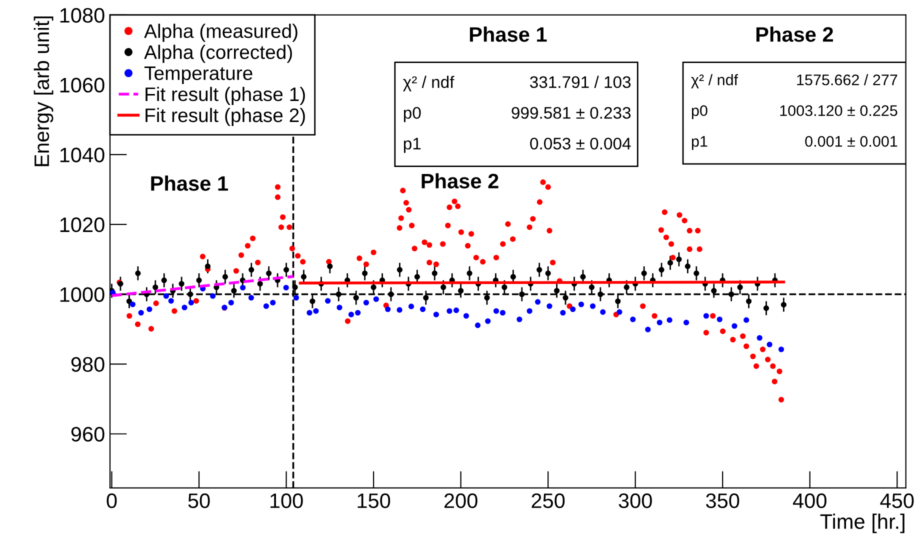 This screenshot has width=919, height=547. Describe the element at coordinates (82, 155) in the screenshot. I see `y-tick-label: 1040` at that location.